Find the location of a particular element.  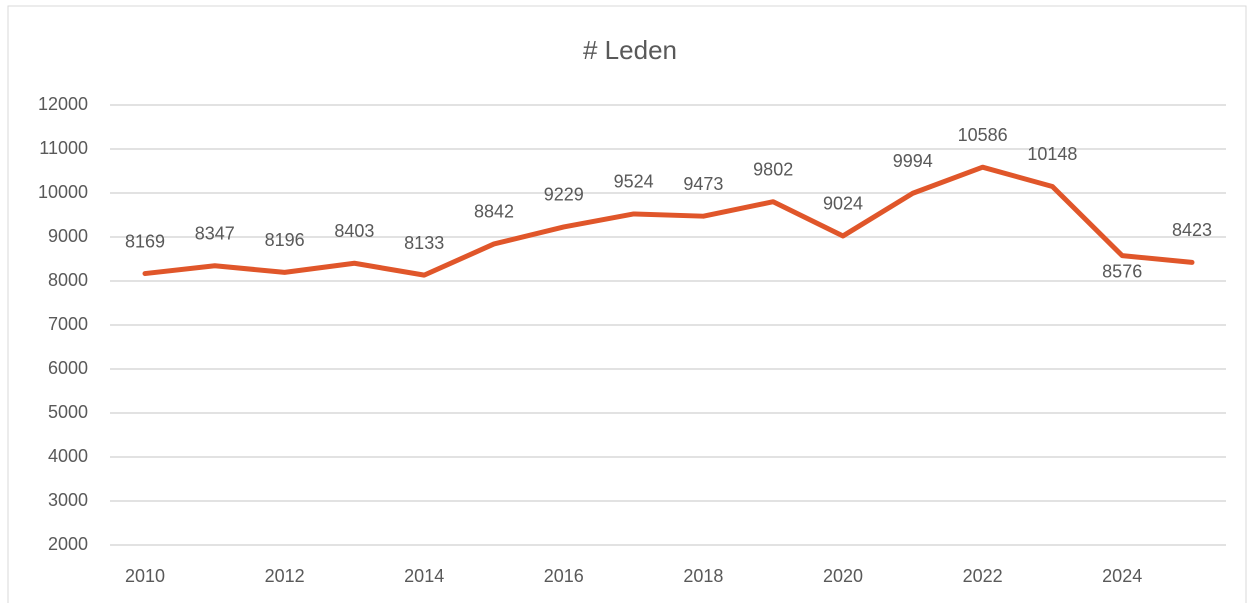

data-label: 9994 is located at coordinates (913, 161).